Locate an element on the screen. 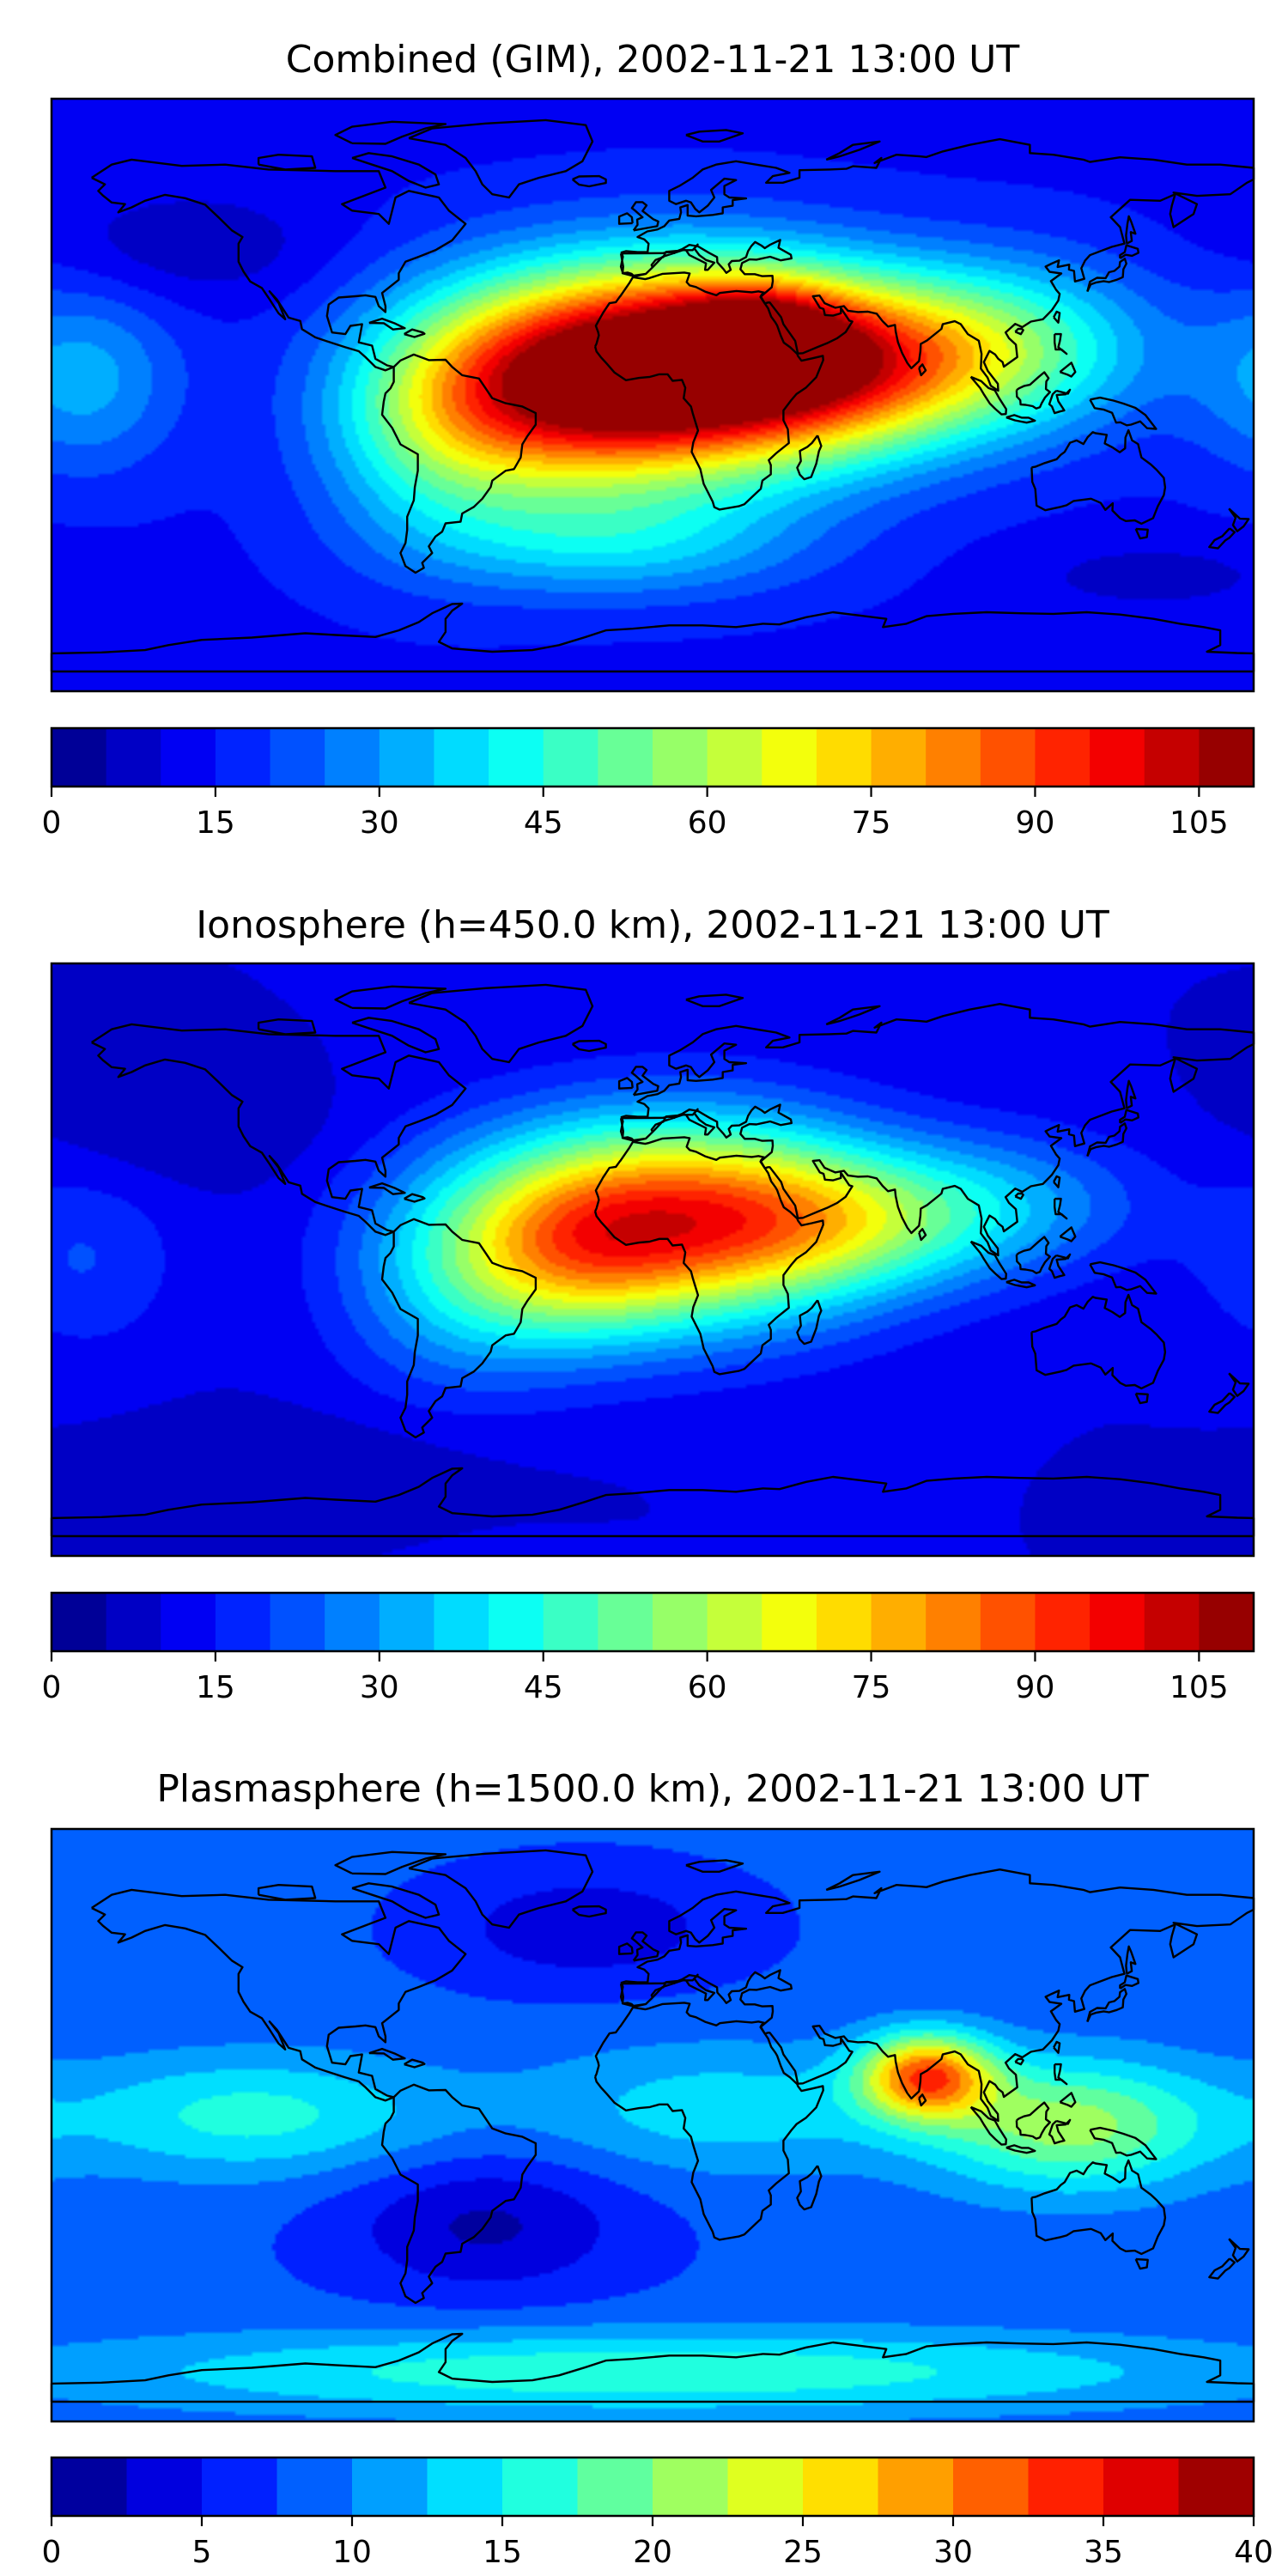  coastline-novaya is located at coordinates (853, 1881).